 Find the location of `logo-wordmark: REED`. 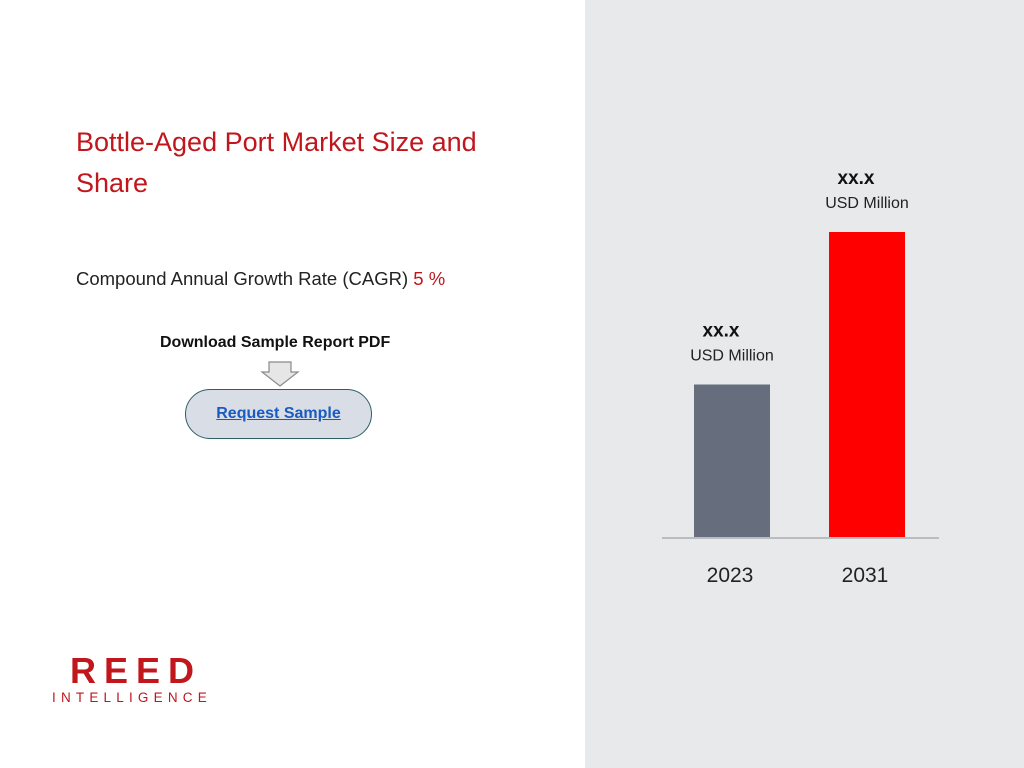

logo-wordmark: REED is located at coordinates (136, 670).